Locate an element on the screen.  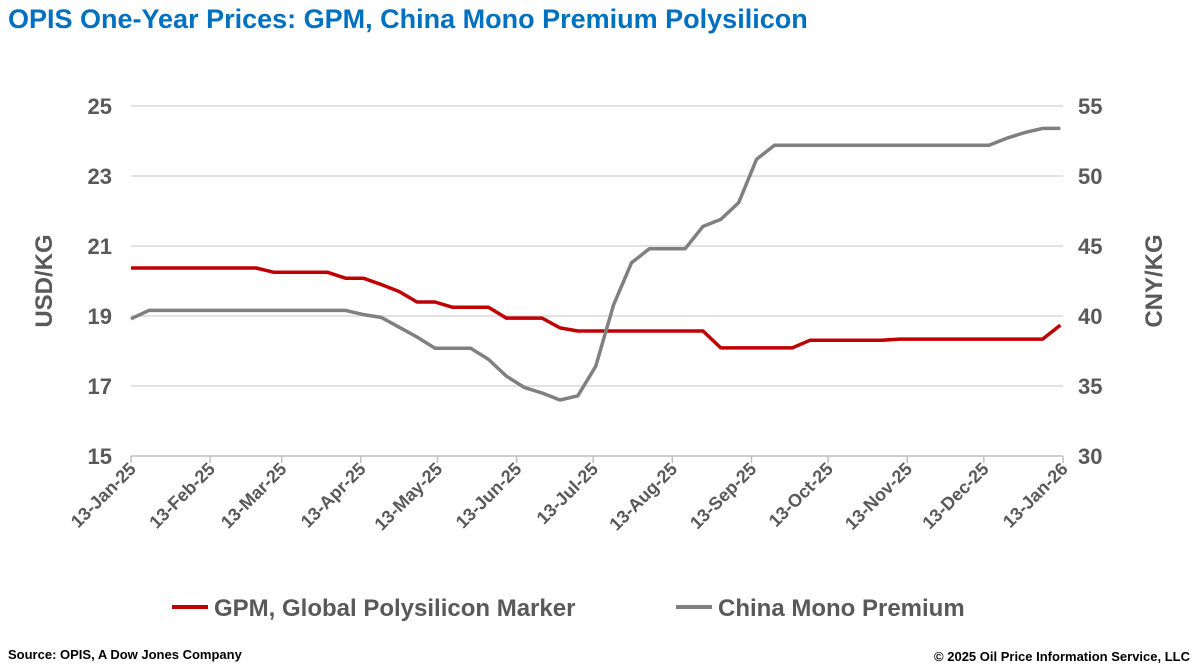
y2-tick-label: 55 is located at coordinates (1090, 106).